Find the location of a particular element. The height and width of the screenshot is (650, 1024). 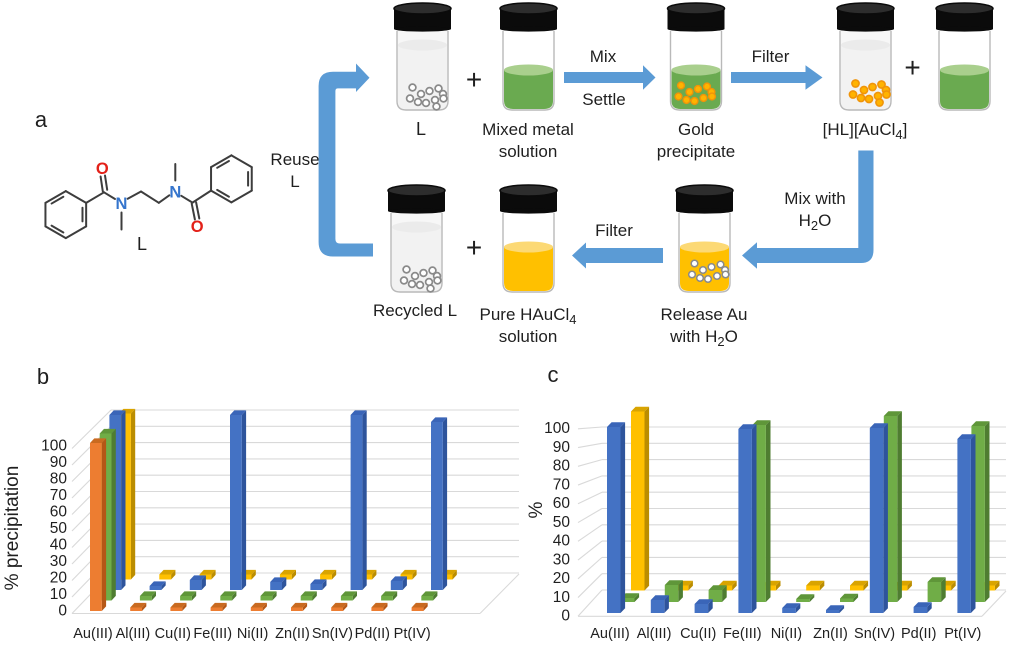

svg-text: Mix with is located at coordinates (814, 198).